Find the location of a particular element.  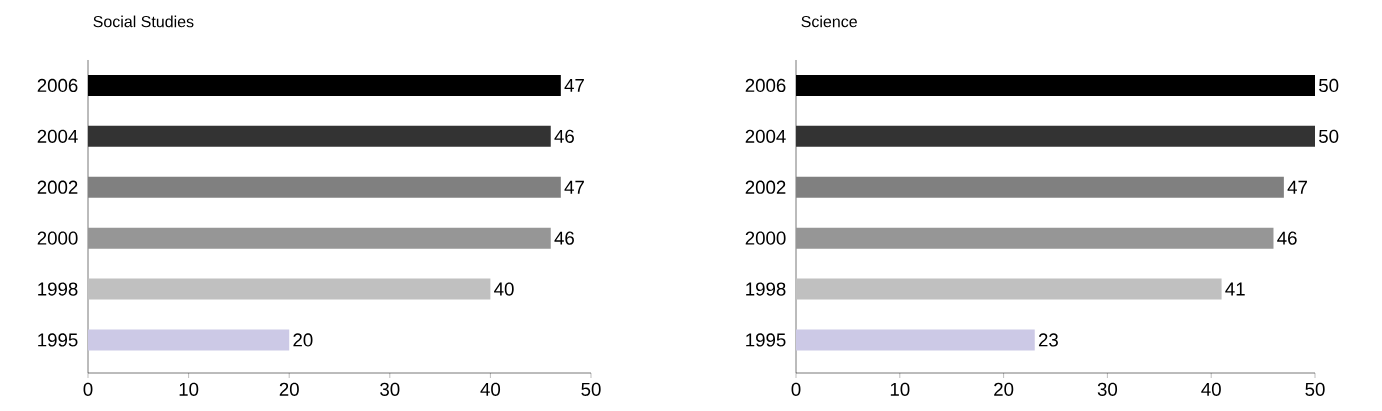

data-label: 40 is located at coordinates (504, 289).